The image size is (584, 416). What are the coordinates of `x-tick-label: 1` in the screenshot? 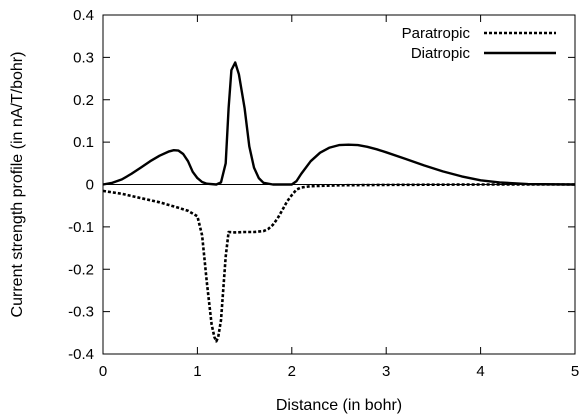 It's located at (197, 371).